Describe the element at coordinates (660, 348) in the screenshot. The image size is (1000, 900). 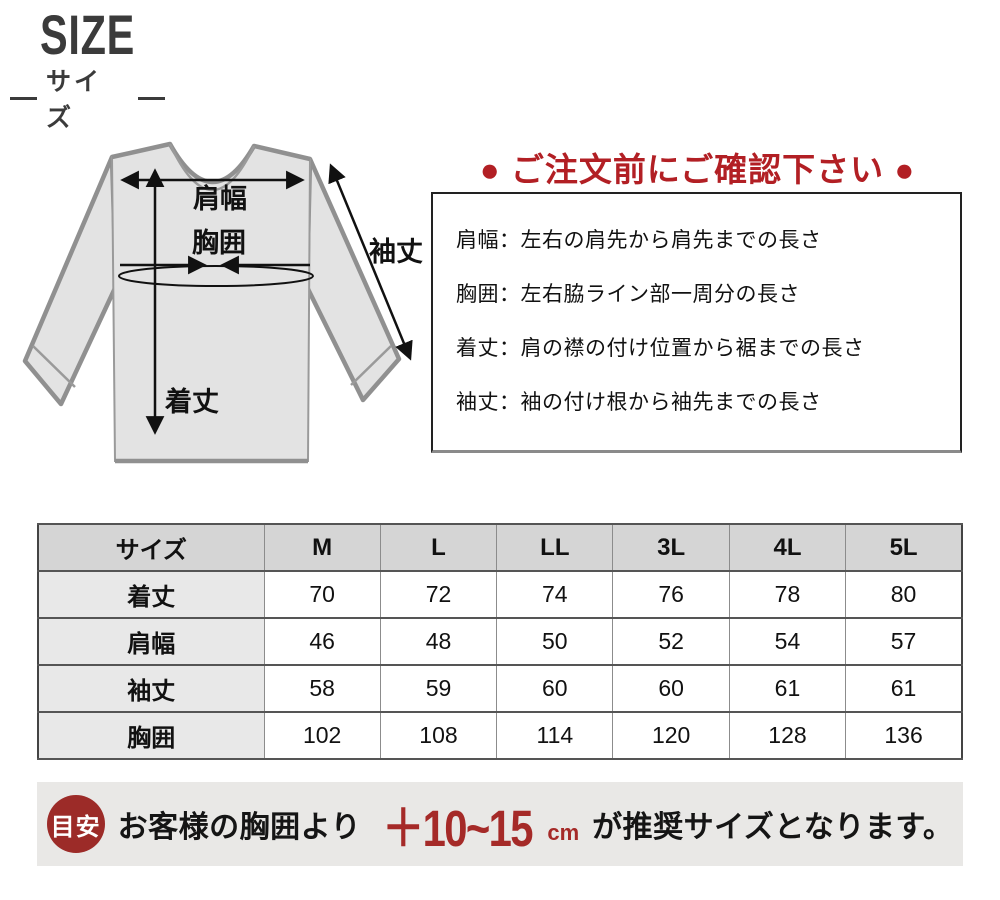
I see `definition-body-length: 着丈：肩の襟の付け位置から裾までの長さ` at that location.